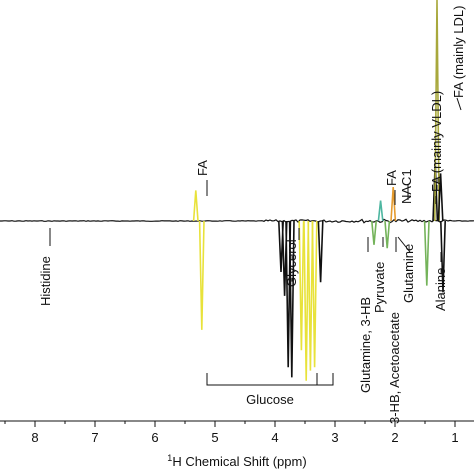 The height and width of the screenshot is (474, 474). Describe the element at coordinates (291, 263) in the screenshot. I see `annotation-label-2: Glycerol` at that location.